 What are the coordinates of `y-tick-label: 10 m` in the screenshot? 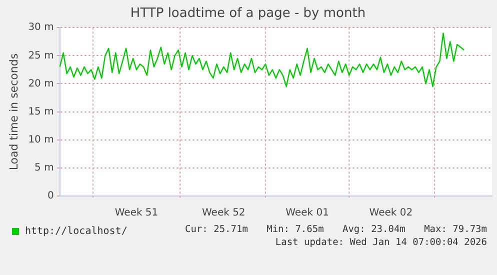 It's located at (41, 140).